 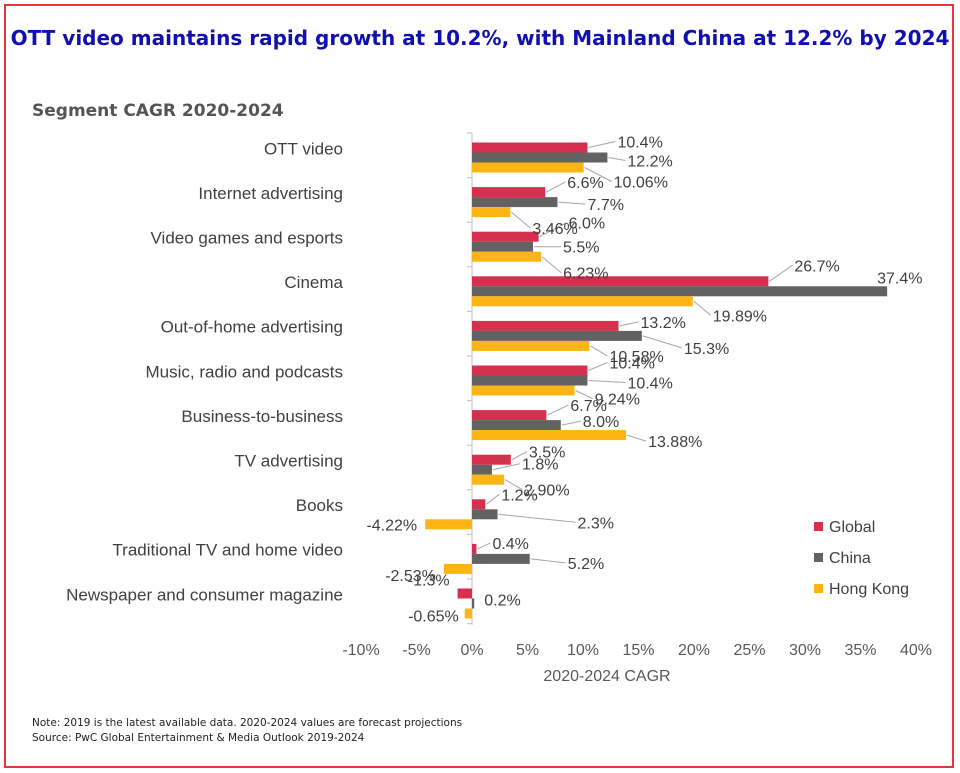 I want to click on data-label: 10.58%, so click(x=636, y=357).